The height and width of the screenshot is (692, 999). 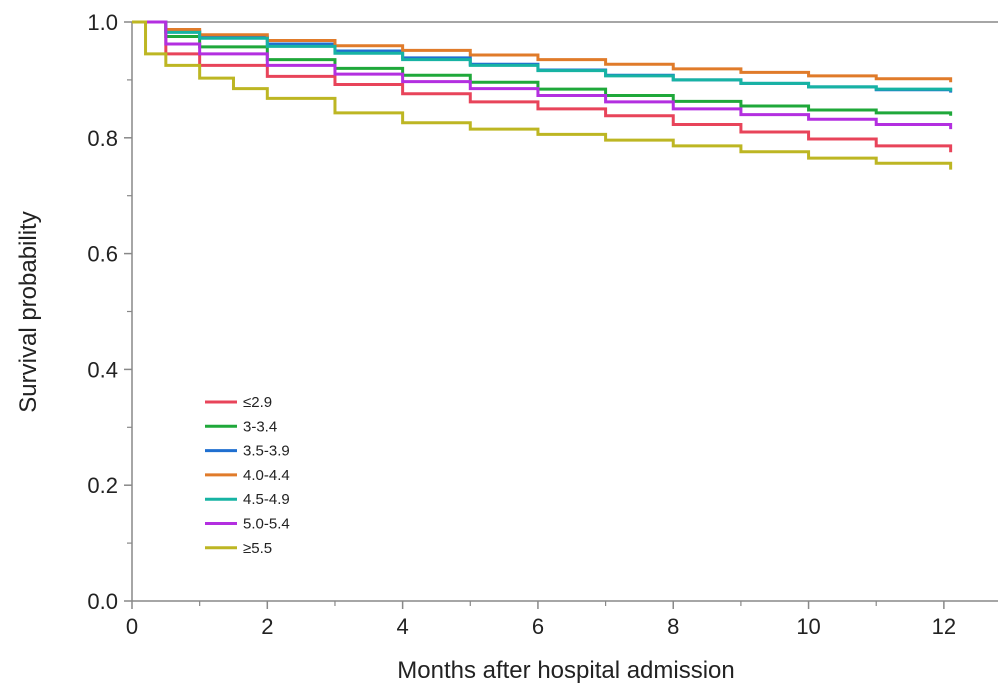 What do you see at coordinates (944, 626) in the screenshot?
I see `x-tick-label: 12` at bounding box center [944, 626].